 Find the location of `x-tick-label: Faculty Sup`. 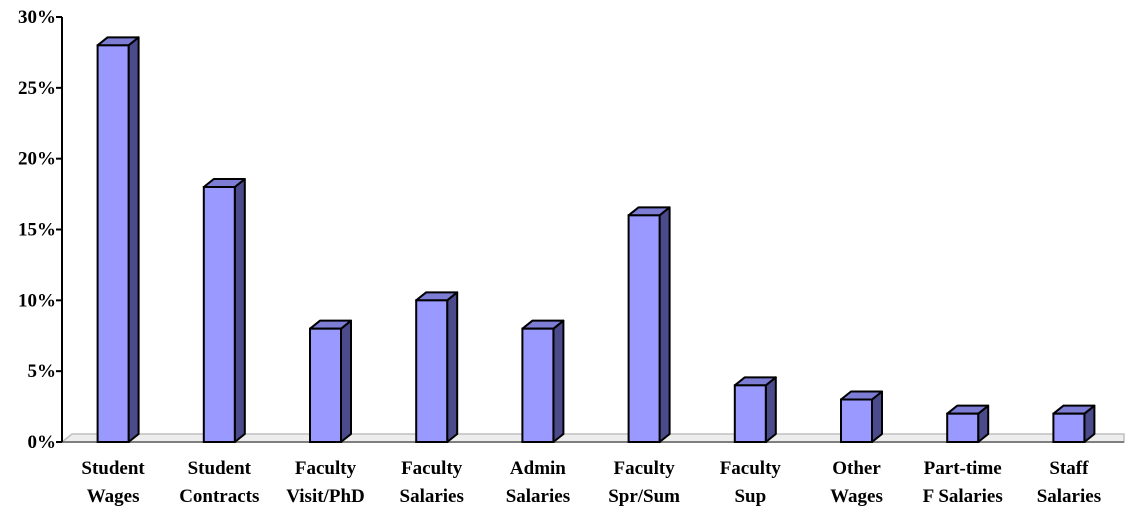

x-tick-label: Faculty Sup is located at coordinates (751, 482).